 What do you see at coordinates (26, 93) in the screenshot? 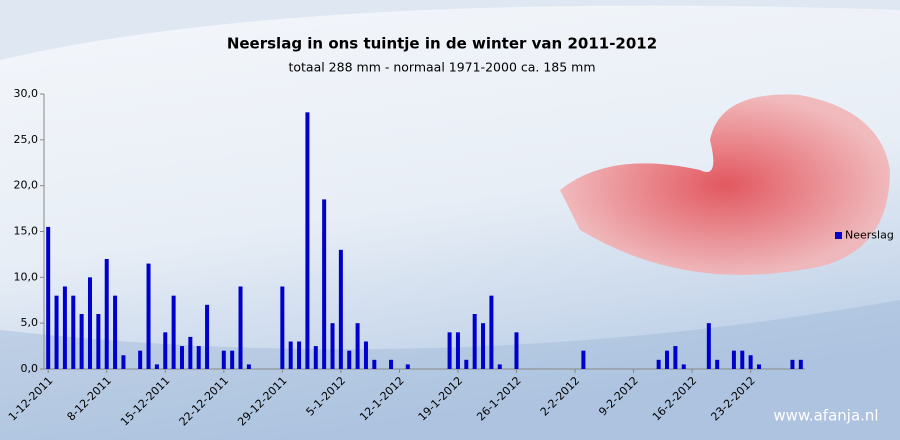
I see `y-tick-label: 30,0` at bounding box center [26, 93].